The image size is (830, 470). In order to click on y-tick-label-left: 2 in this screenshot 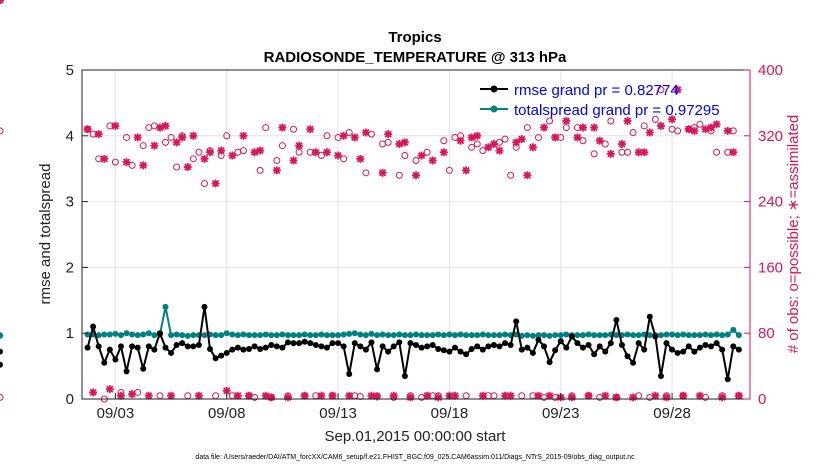, I will do `click(70, 267)`.